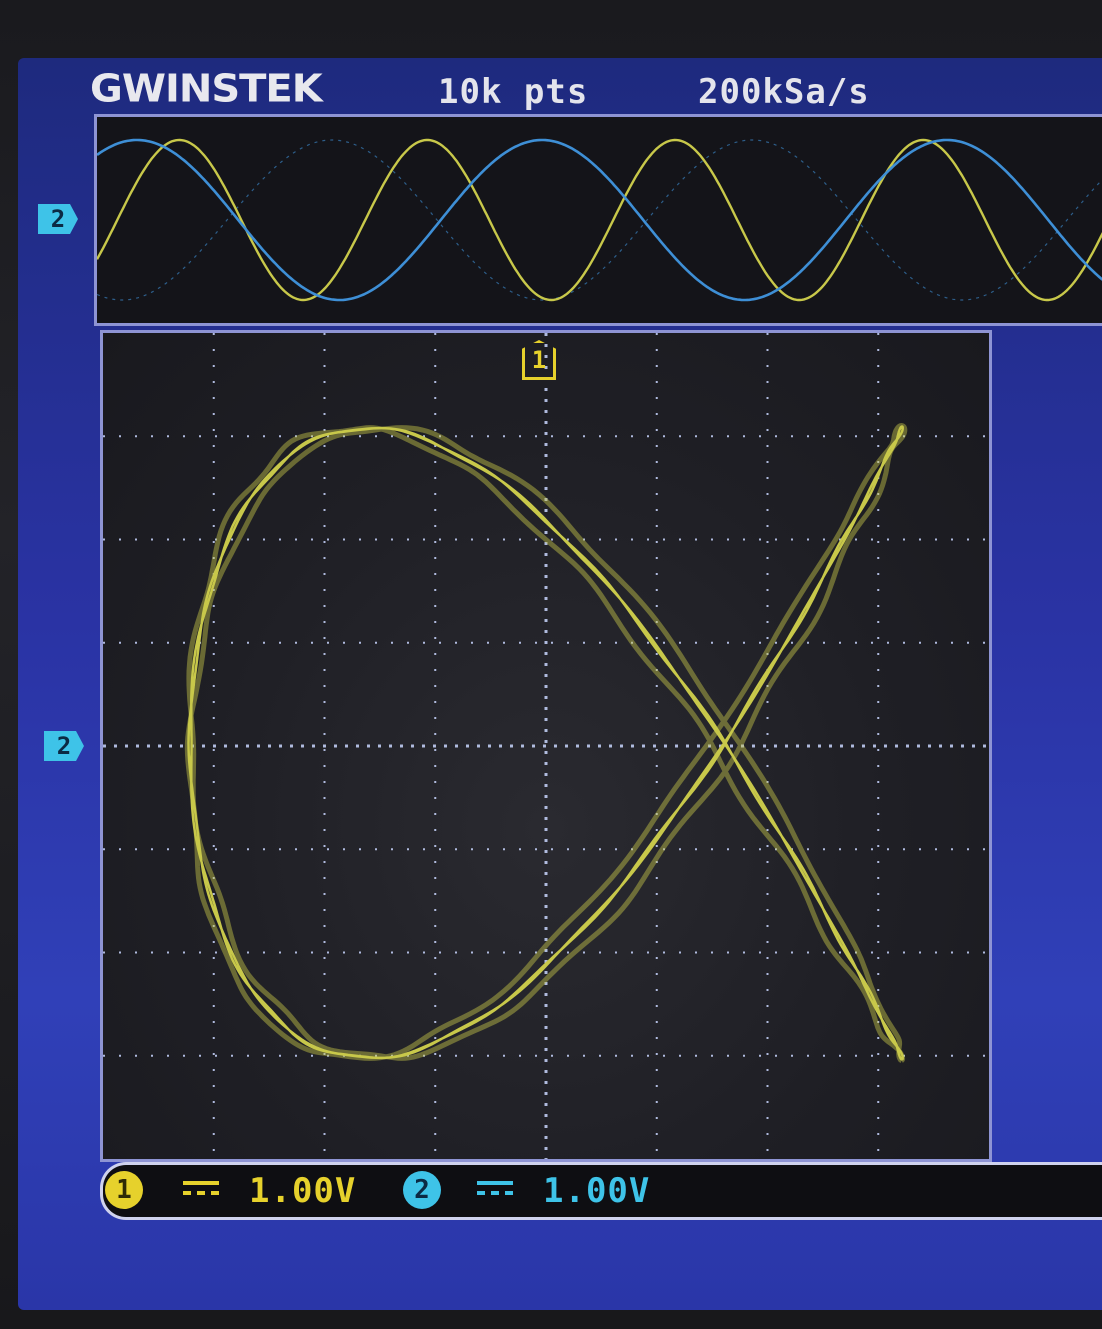 Image resolution: width=1102 pixels, height=1329 pixels. I want to click on ch1-volts-per-div: 1.00V, so click(303, 1191).